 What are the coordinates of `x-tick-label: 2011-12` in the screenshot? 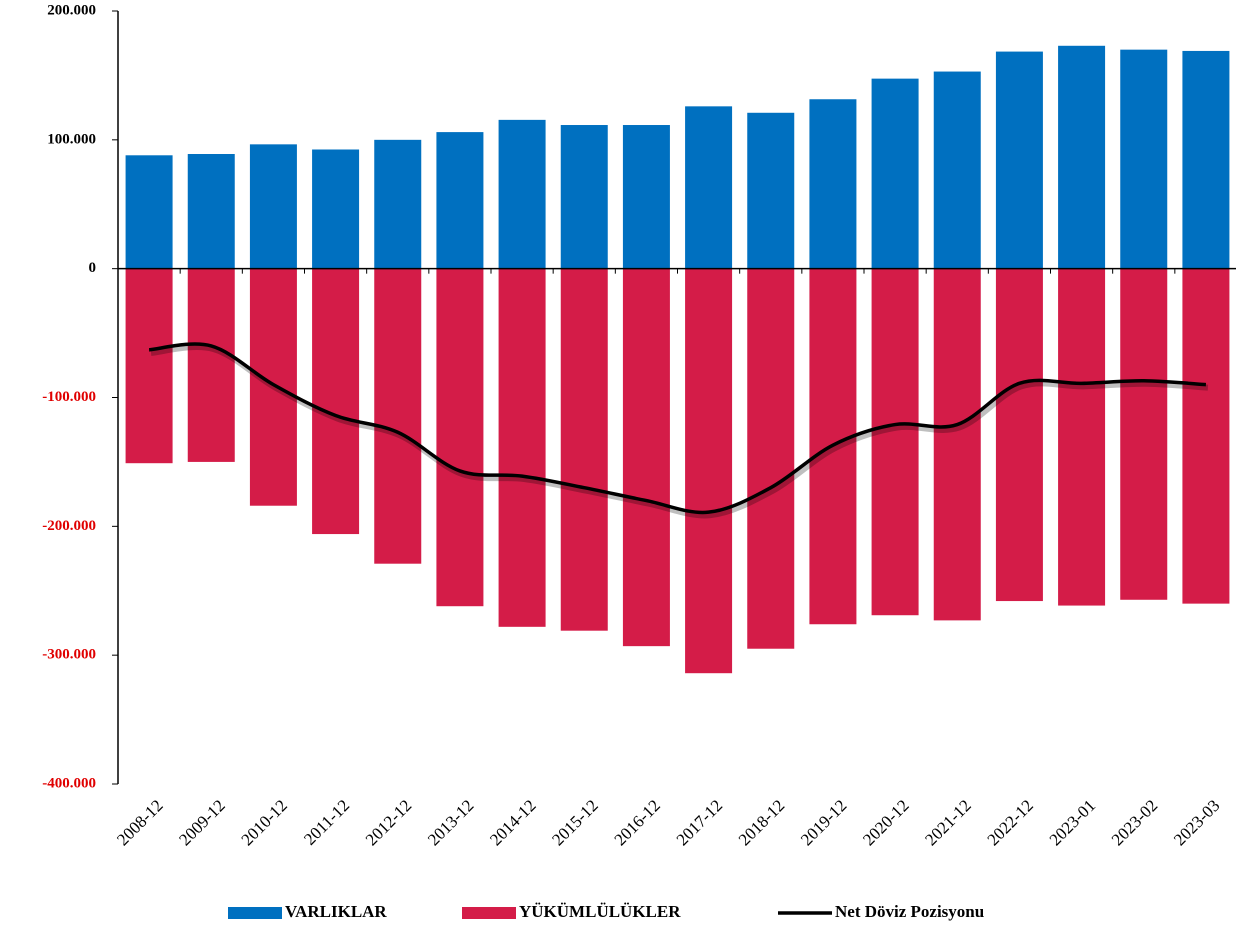 It's located at (326, 822).